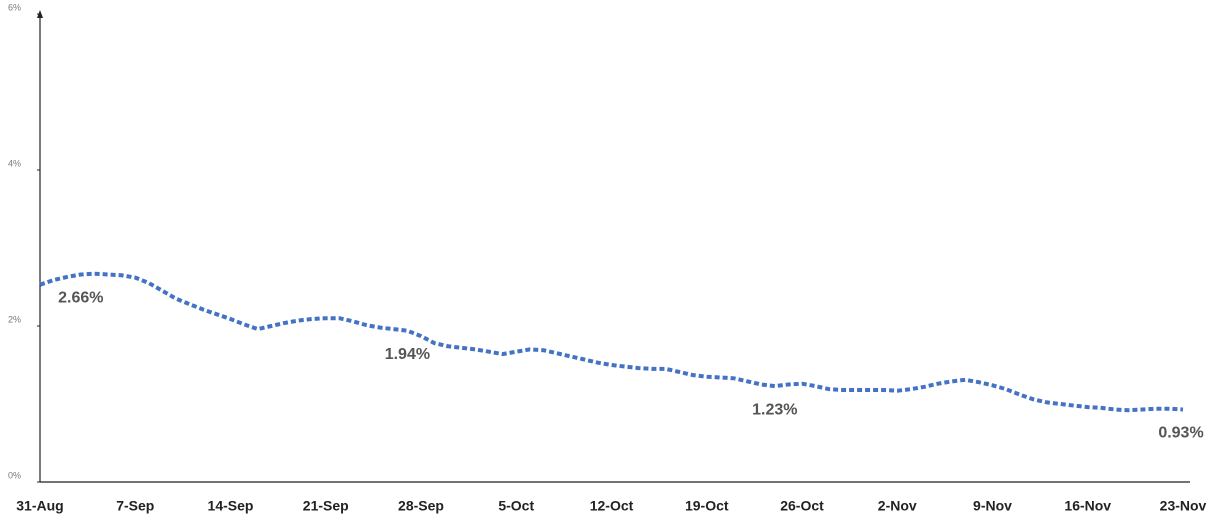 Image resolution: width=1223 pixels, height=522 pixels. I want to click on y-tick-label: 6%, so click(14, 7).